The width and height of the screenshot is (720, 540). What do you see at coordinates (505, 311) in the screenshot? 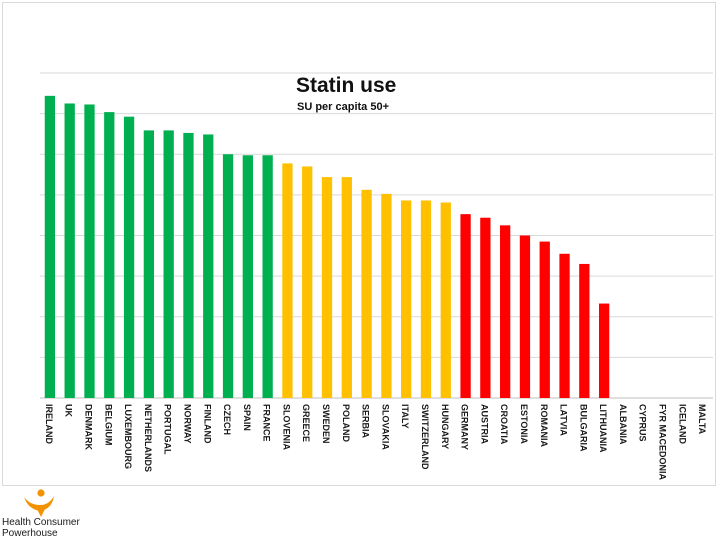
I see `bar-croatia` at bounding box center [505, 311].